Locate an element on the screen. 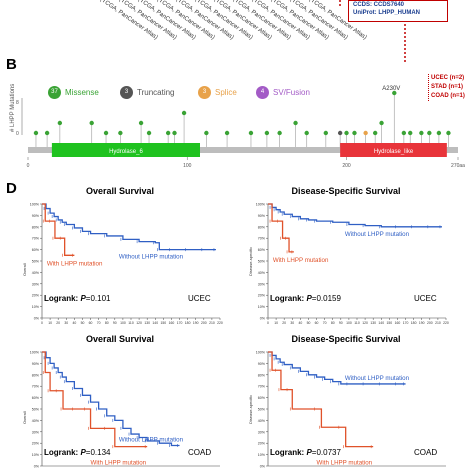  legend-truncating: 3 Truncating is located at coordinates (147, 92).